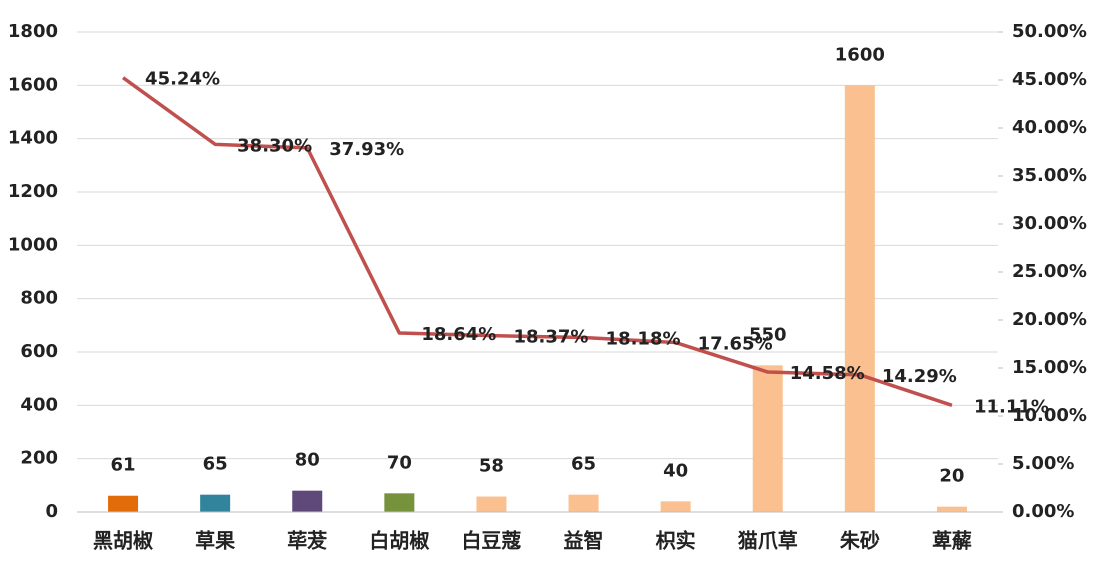  What do you see at coordinates (1049, 127) in the screenshot?
I see `y2-tick-label: 40.00%` at bounding box center [1049, 127].